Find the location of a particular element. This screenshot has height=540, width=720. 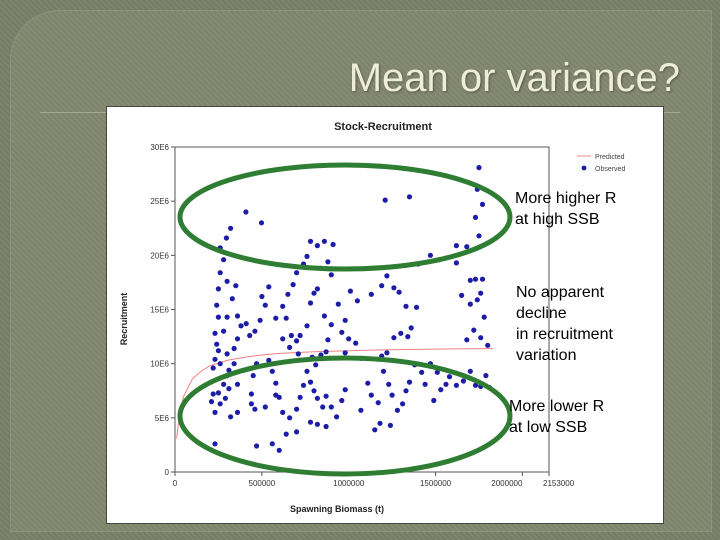

legend: Predicted Observed is located at coordinates (601, 163).